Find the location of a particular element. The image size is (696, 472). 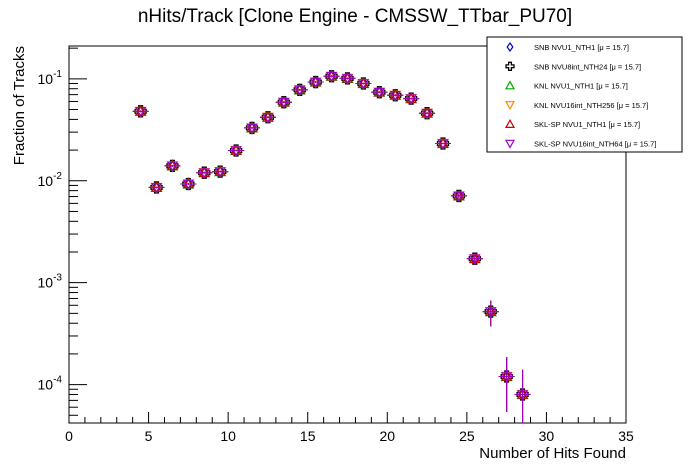

legend-label: SNB NVU8int_NTH24 [μ = 15.7] is located at coordinates (587, 66).